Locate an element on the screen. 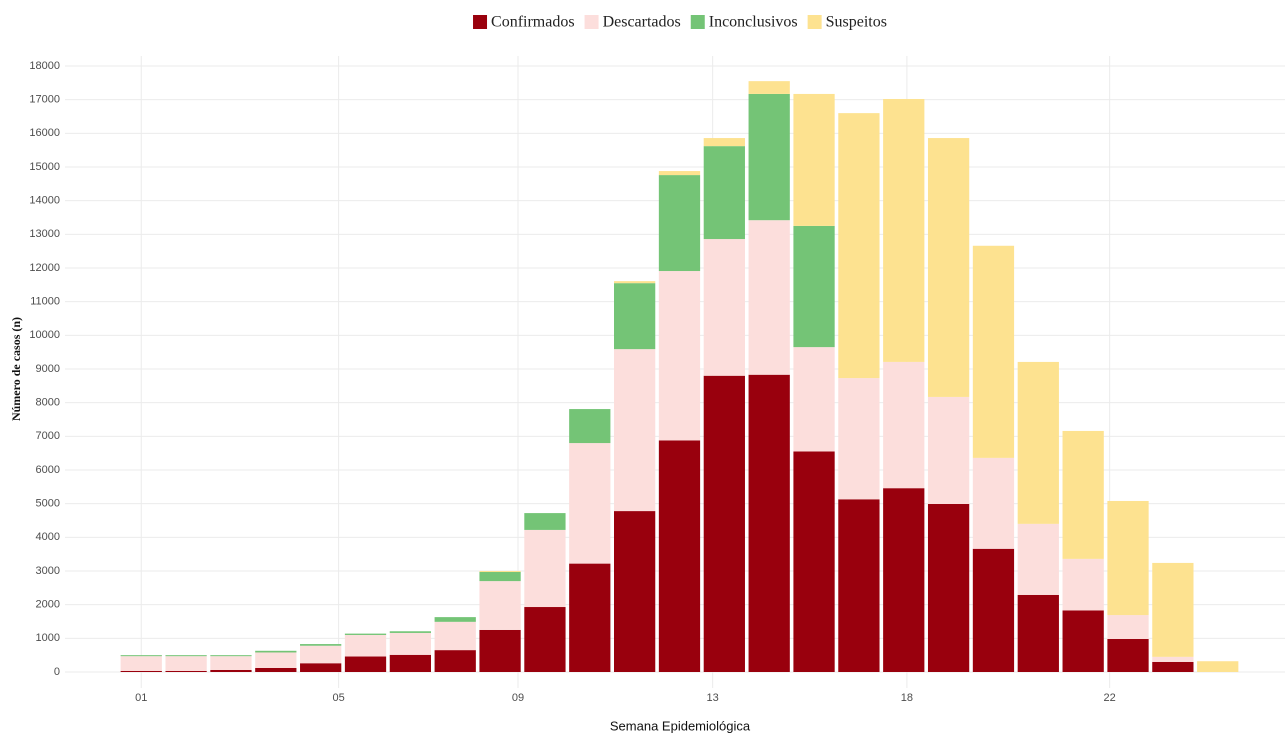 The width and height of the screenshot is (1285, 734). y-tick-label: 1000 is located at coordinates (48, 638).